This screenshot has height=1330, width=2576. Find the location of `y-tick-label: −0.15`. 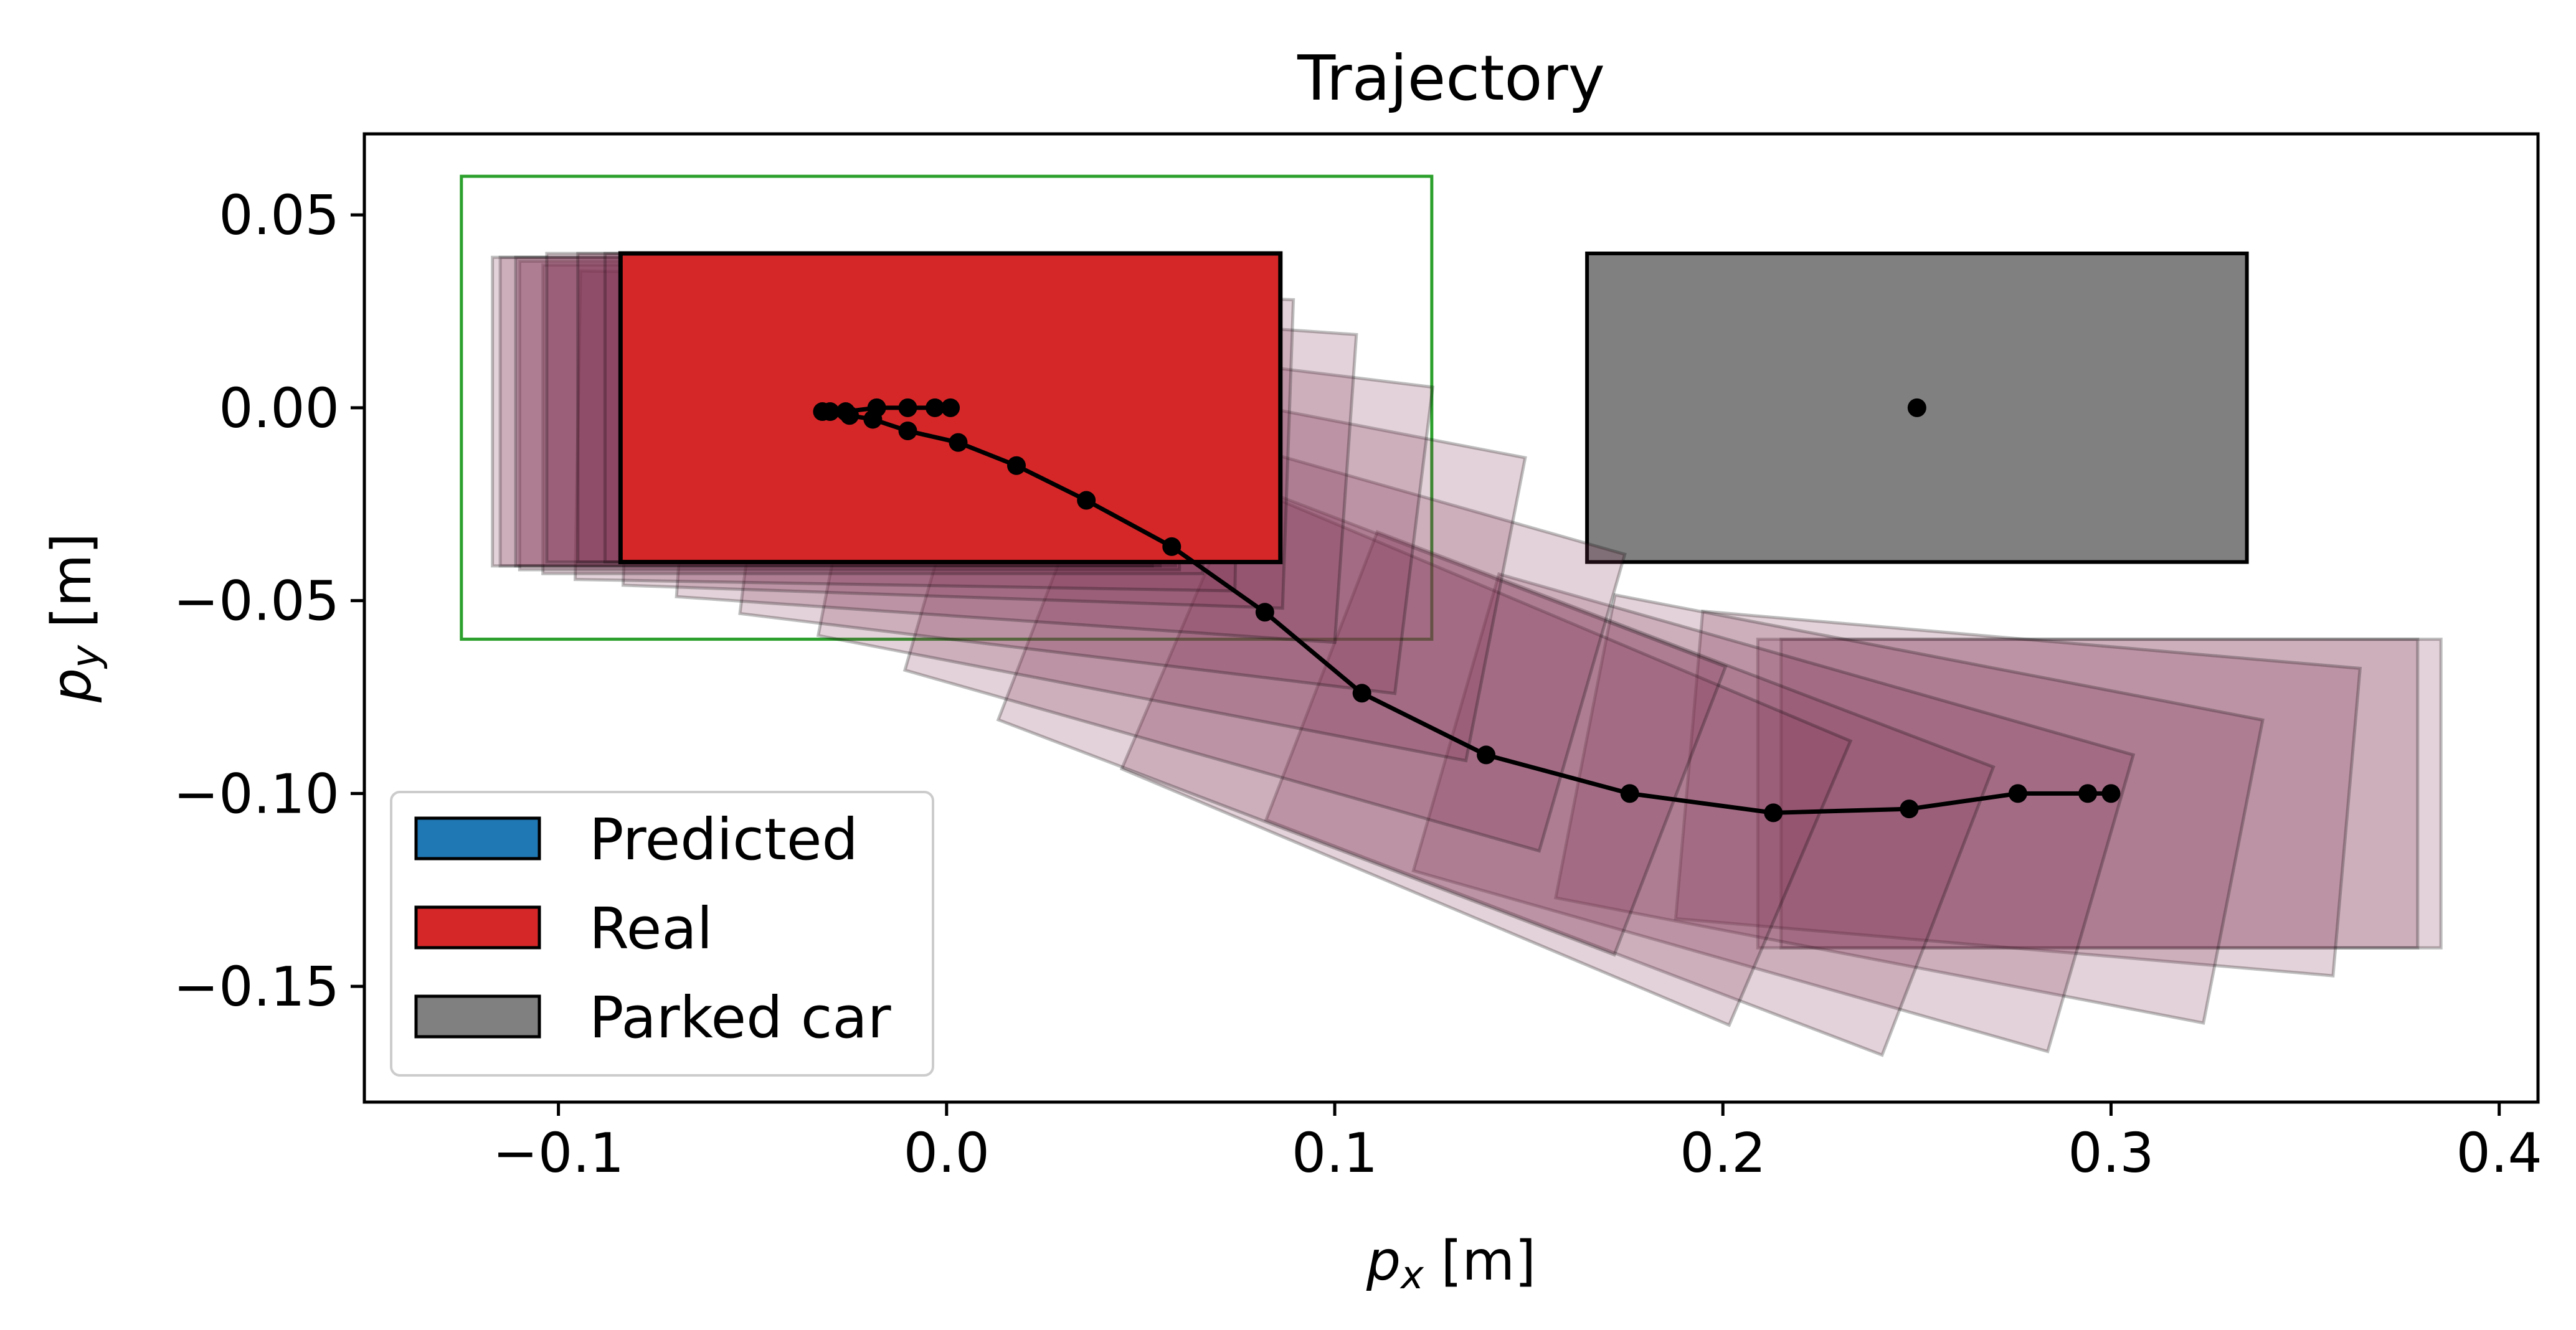

y-tick-label: −0.15 is located at coordinates (256, 987).